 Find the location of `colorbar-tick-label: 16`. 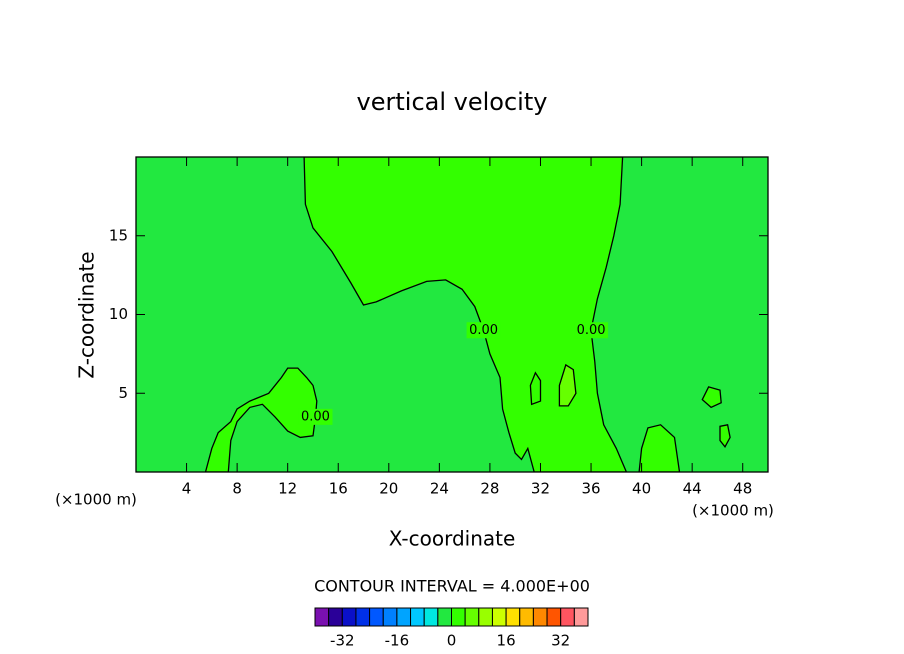

colorbar-tick-label: 16 is located at coordinates (506, 641).